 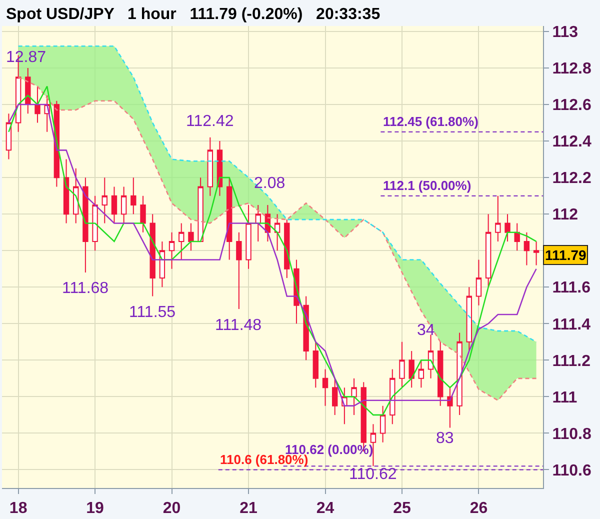 I want to click on annotation: 112.42, so click(x=210, y=121).